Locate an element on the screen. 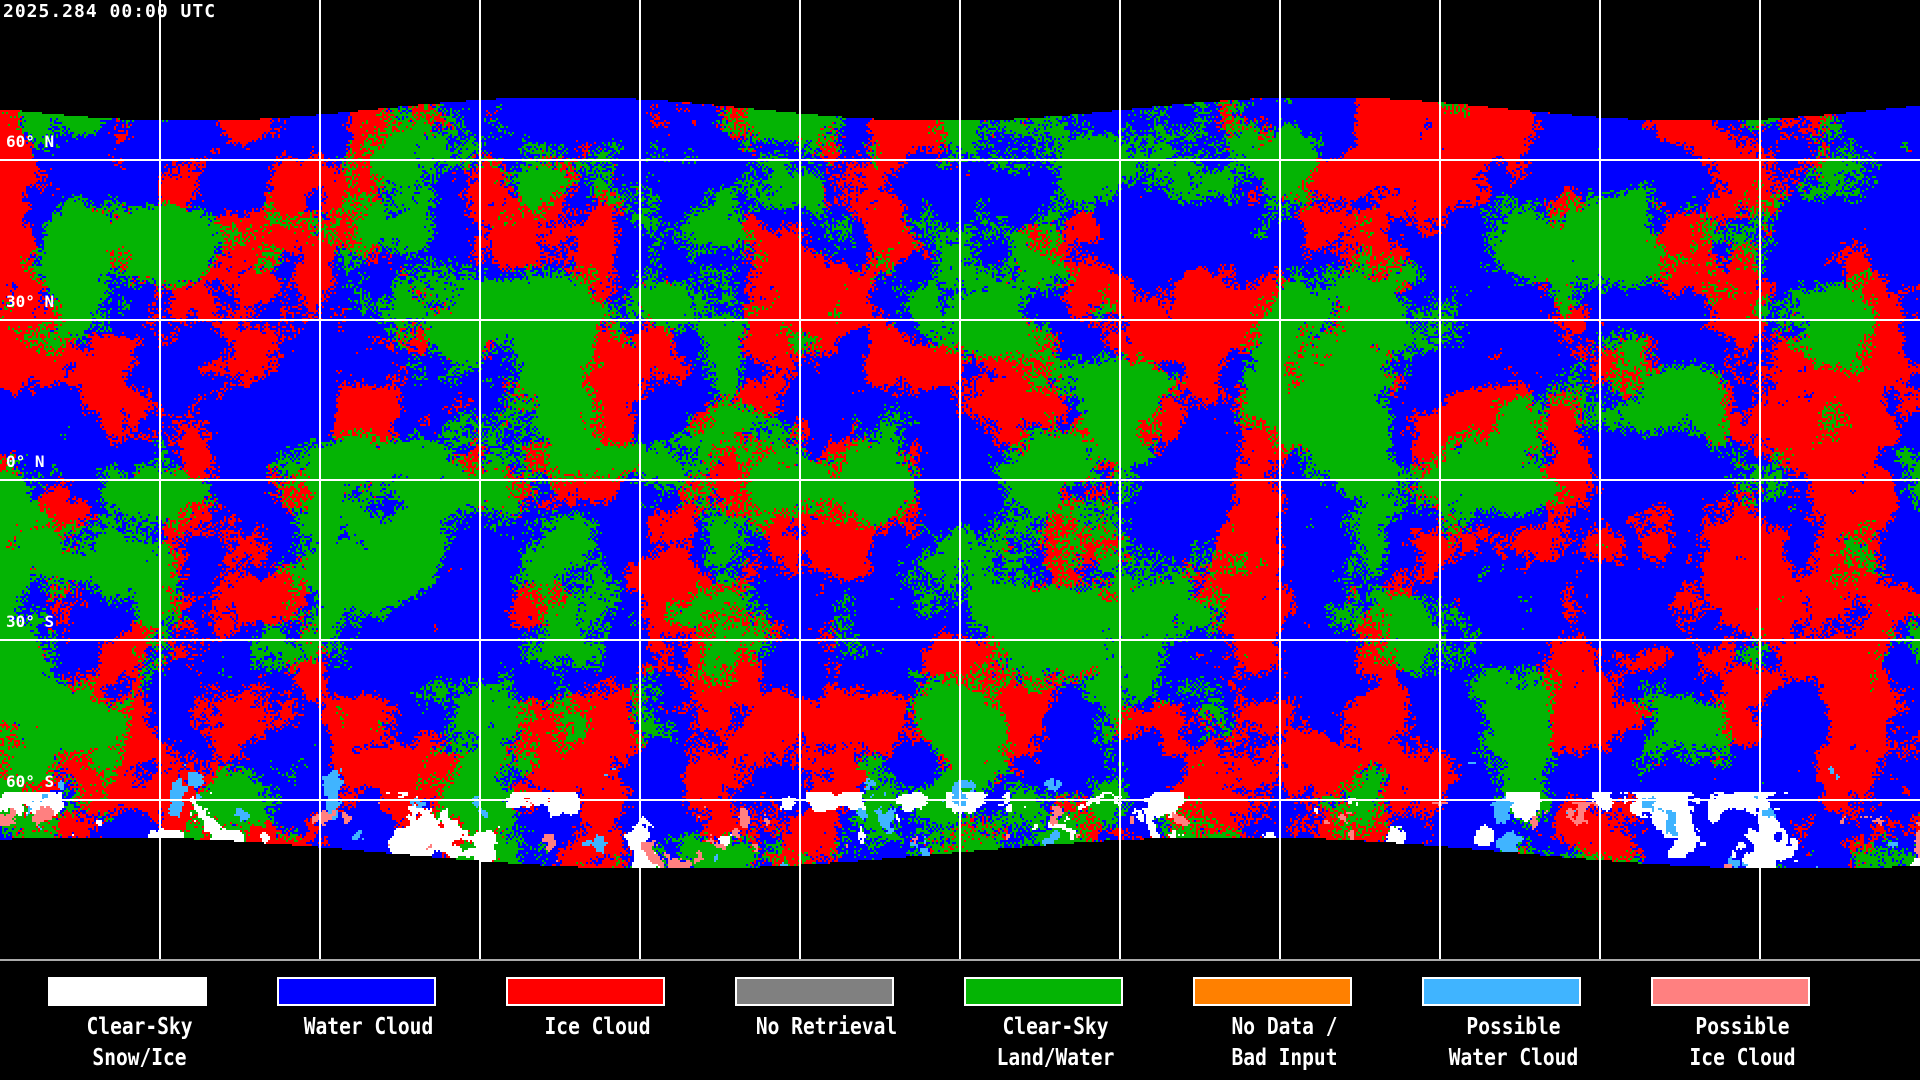 The height and width of the screenshot is (1080, 1920). timestamp-title: 2025.284 00:00 UTC is located at coordinates (110, 11).